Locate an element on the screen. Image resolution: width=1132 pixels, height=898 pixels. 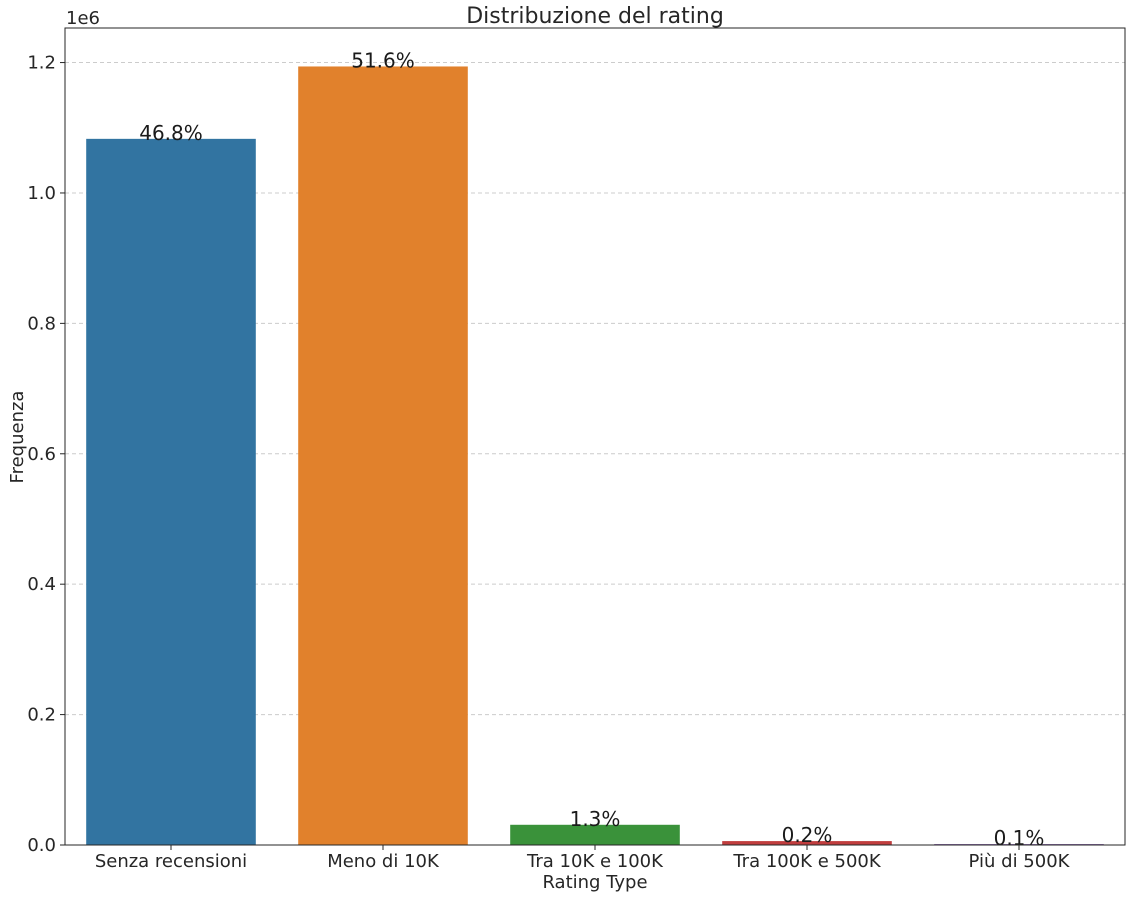
x-axis-label: Rating Type is located at coordinates (594, 882).